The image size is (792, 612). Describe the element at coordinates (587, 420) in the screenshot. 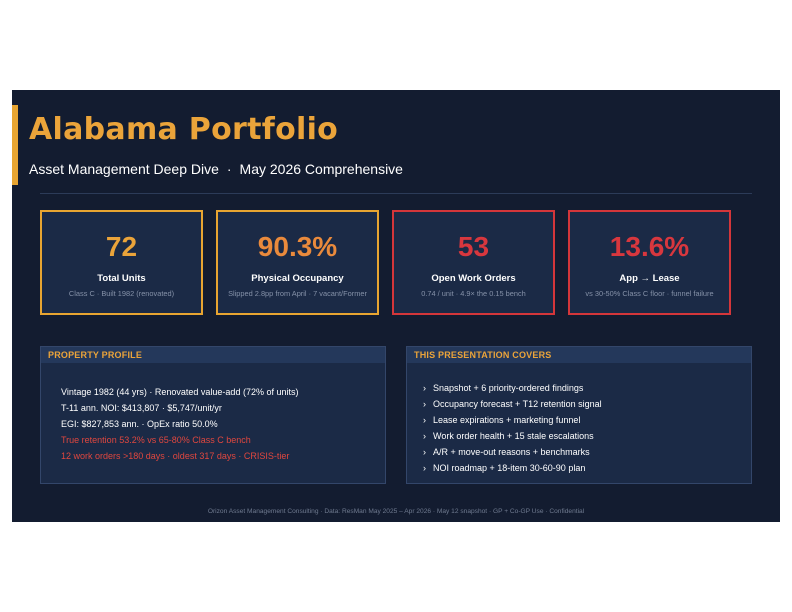

I see `list-item: › Lease expirations + marketing funnel` at that location.